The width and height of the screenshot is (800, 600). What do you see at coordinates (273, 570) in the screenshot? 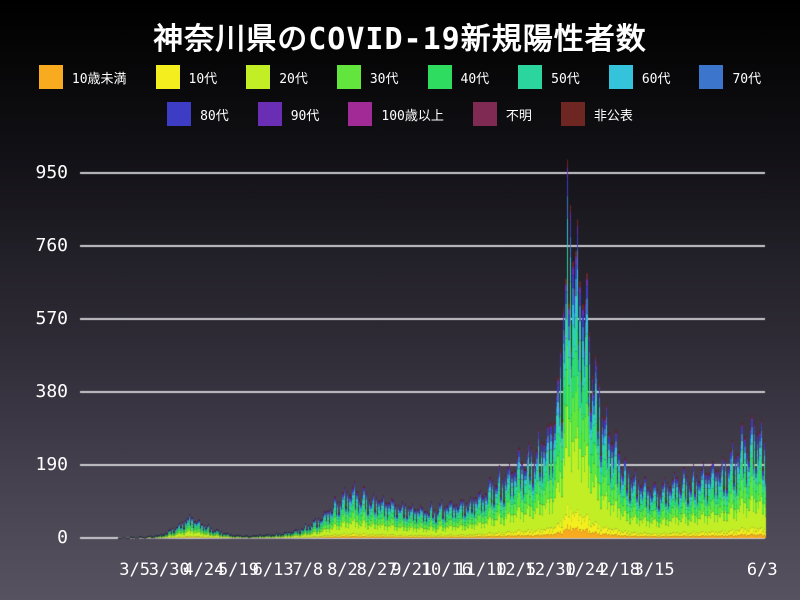
I see `x-axis-label: 6/13` at bounding box center [273, 570].